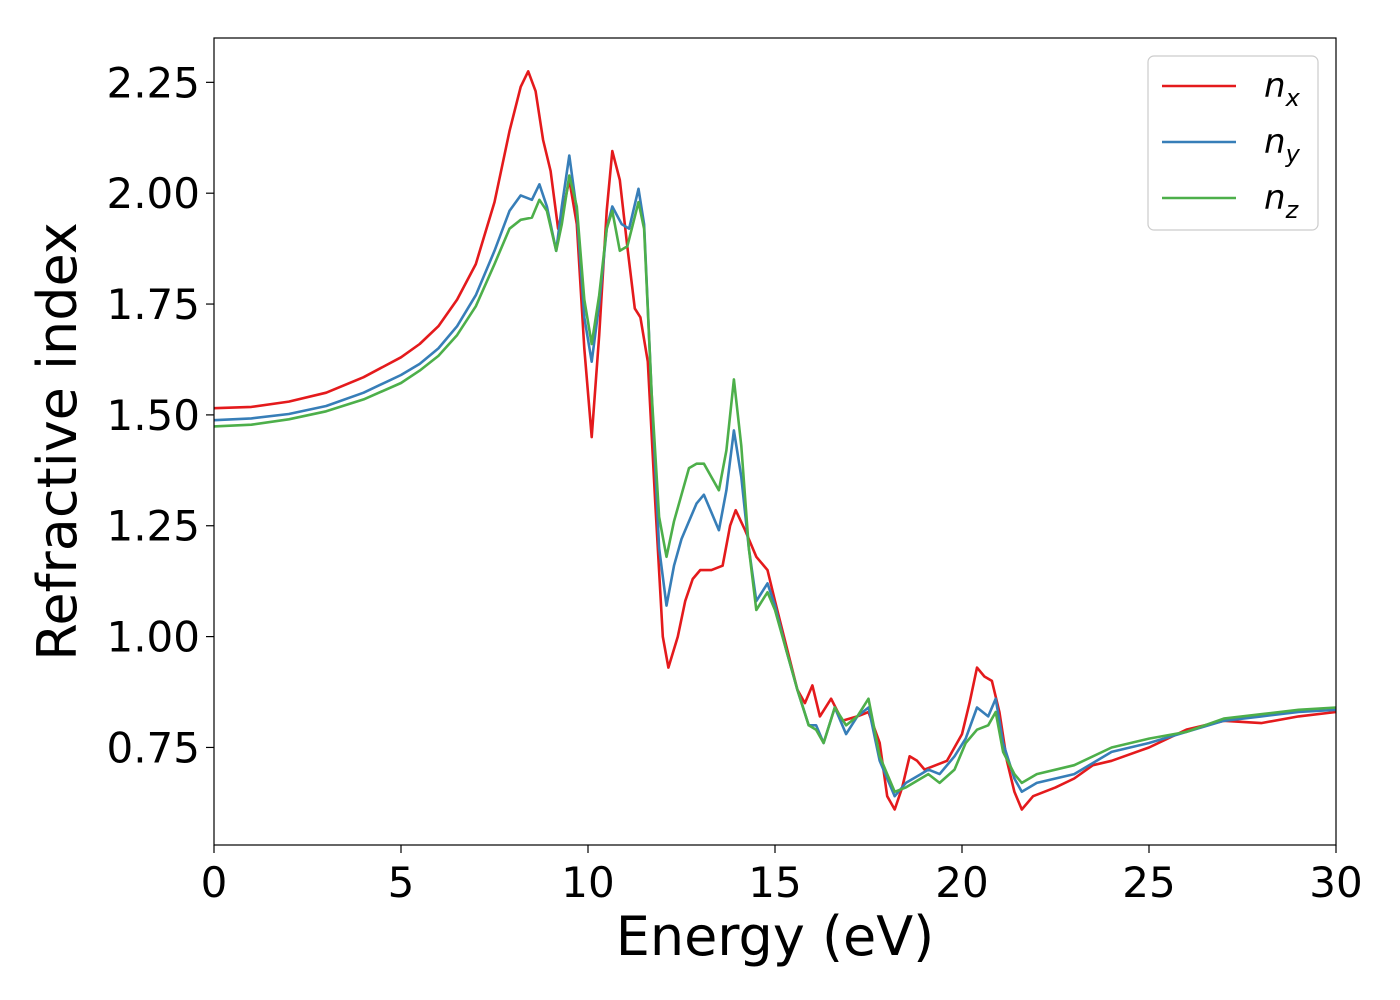  What do you see at coordinates (153, 415) in the screenshot?
I see `y-tick-label: 1.50` at bounding box center [153, 415].